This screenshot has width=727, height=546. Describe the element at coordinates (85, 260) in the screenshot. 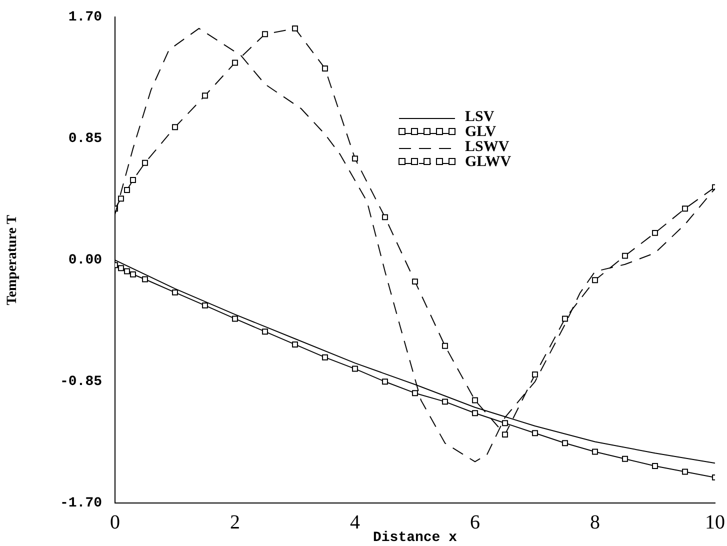

I see `y-tick-label: 0.00` at that location.